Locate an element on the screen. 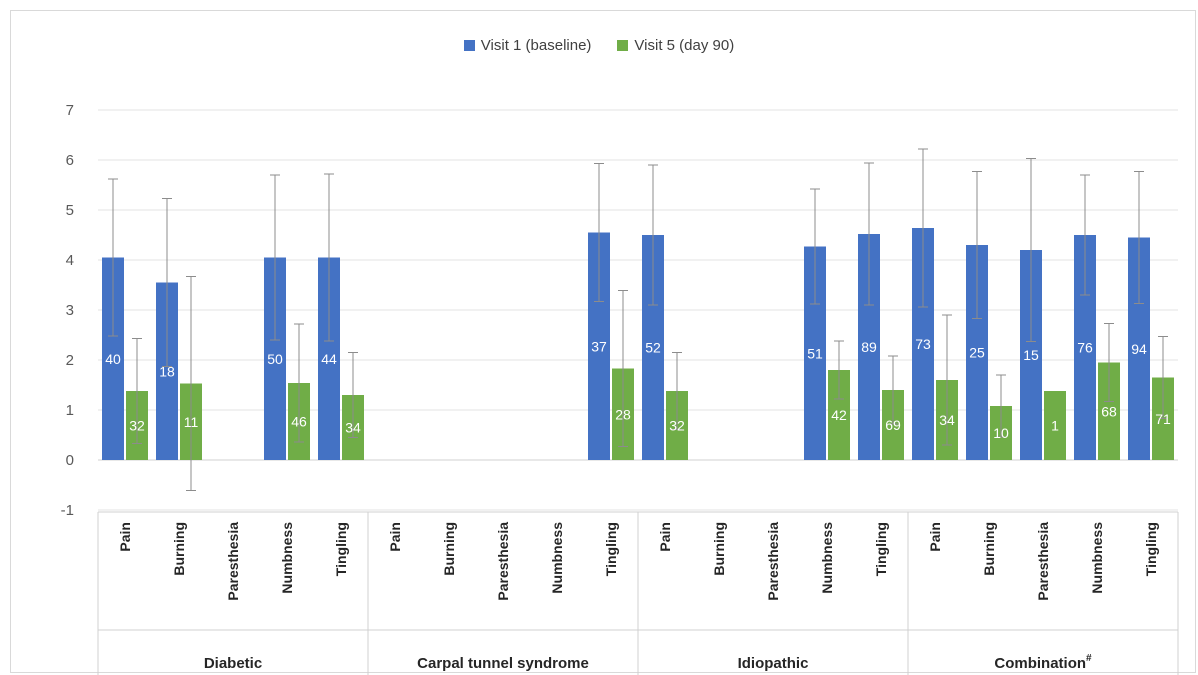 The height and width of the screenshot is (675, 1198). y-tick-label: 7 is located at coordinates (70, 110).